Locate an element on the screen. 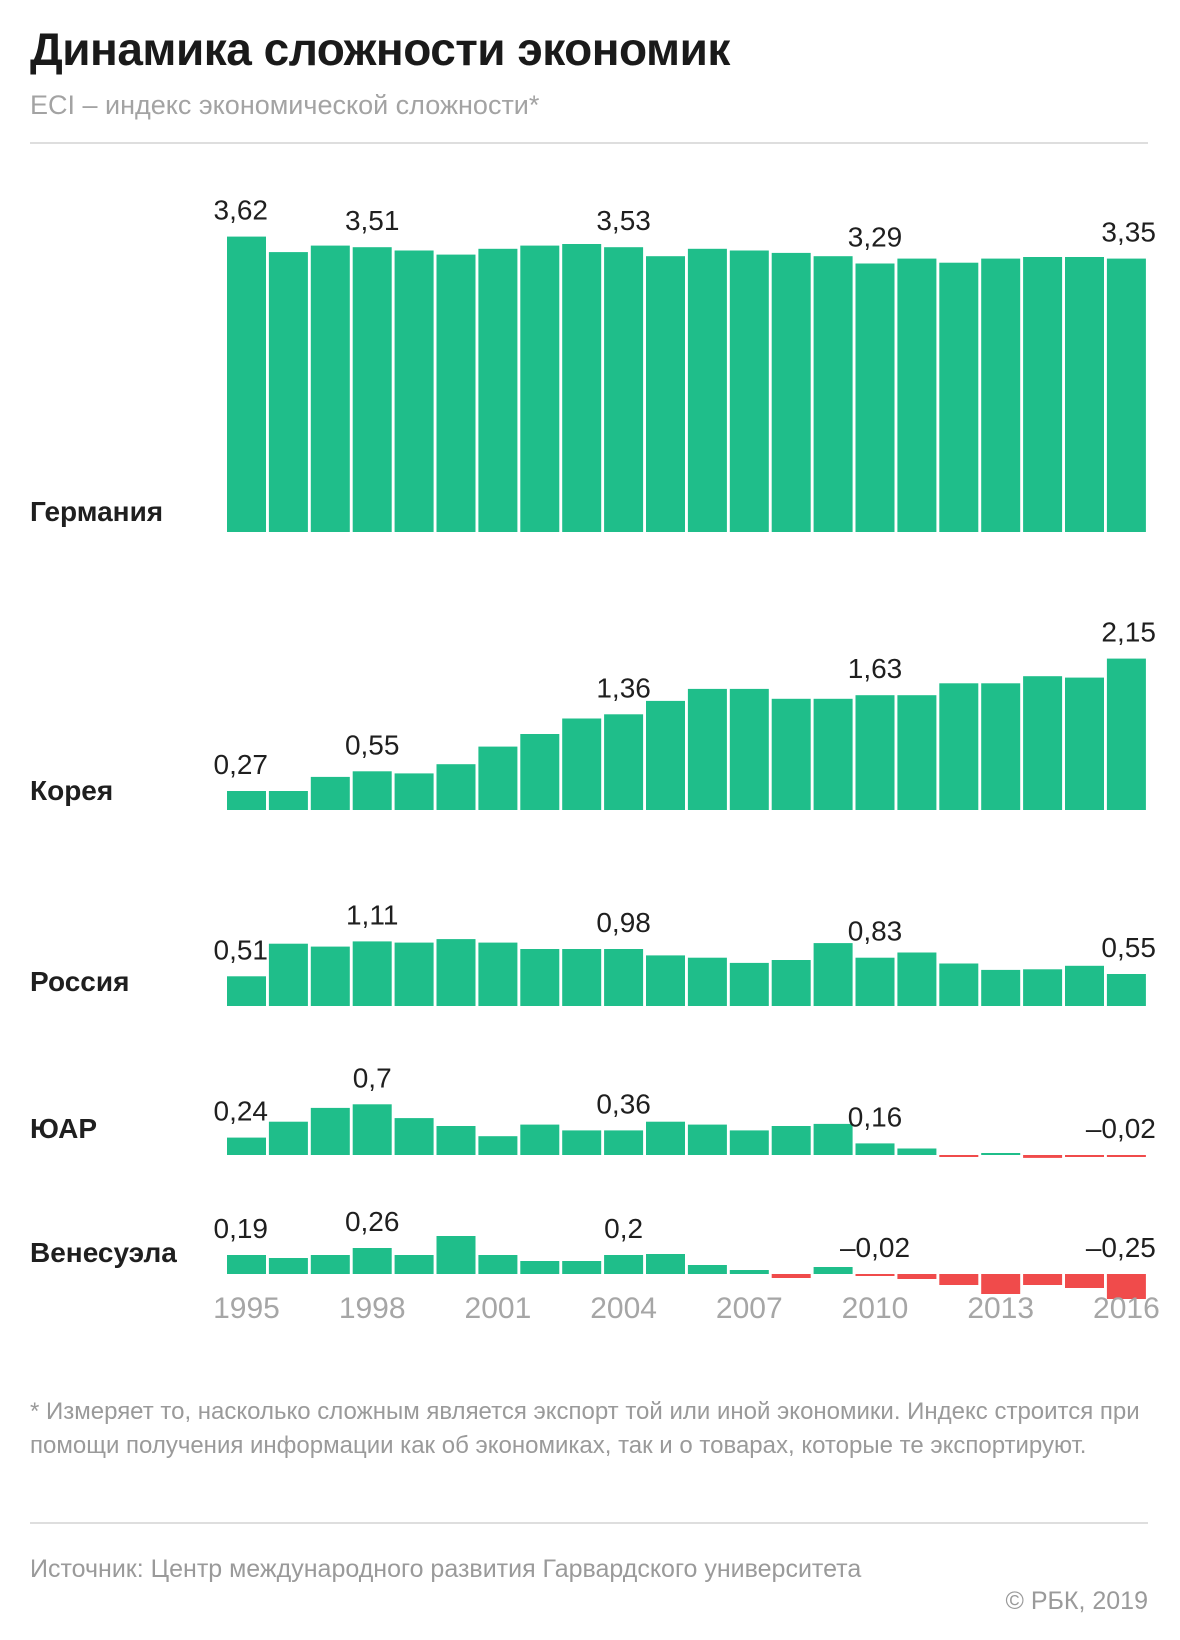 This screenshot has width=1180, height=1640. data-label: 0,26 is located at coordinates (372, 1221).